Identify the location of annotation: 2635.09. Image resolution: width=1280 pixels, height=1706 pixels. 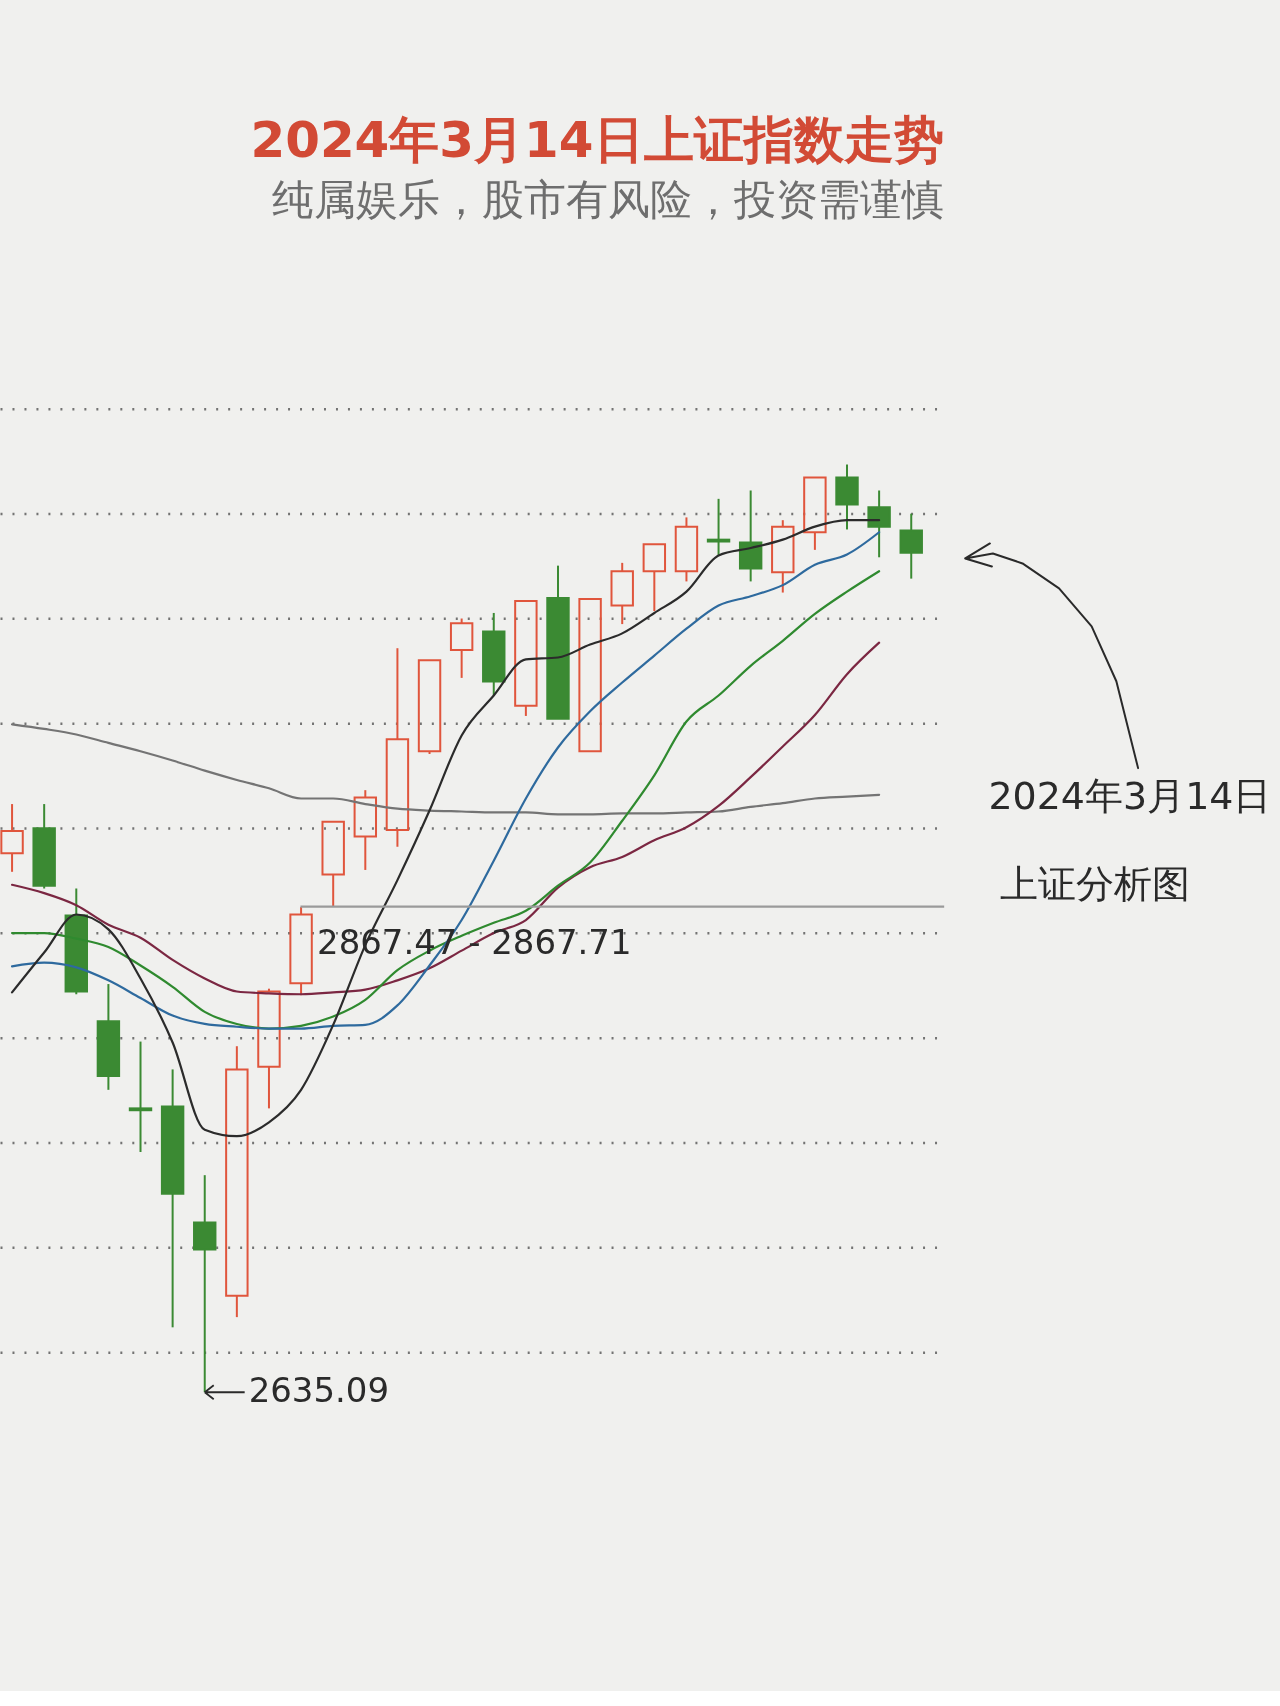
(319, 1390).